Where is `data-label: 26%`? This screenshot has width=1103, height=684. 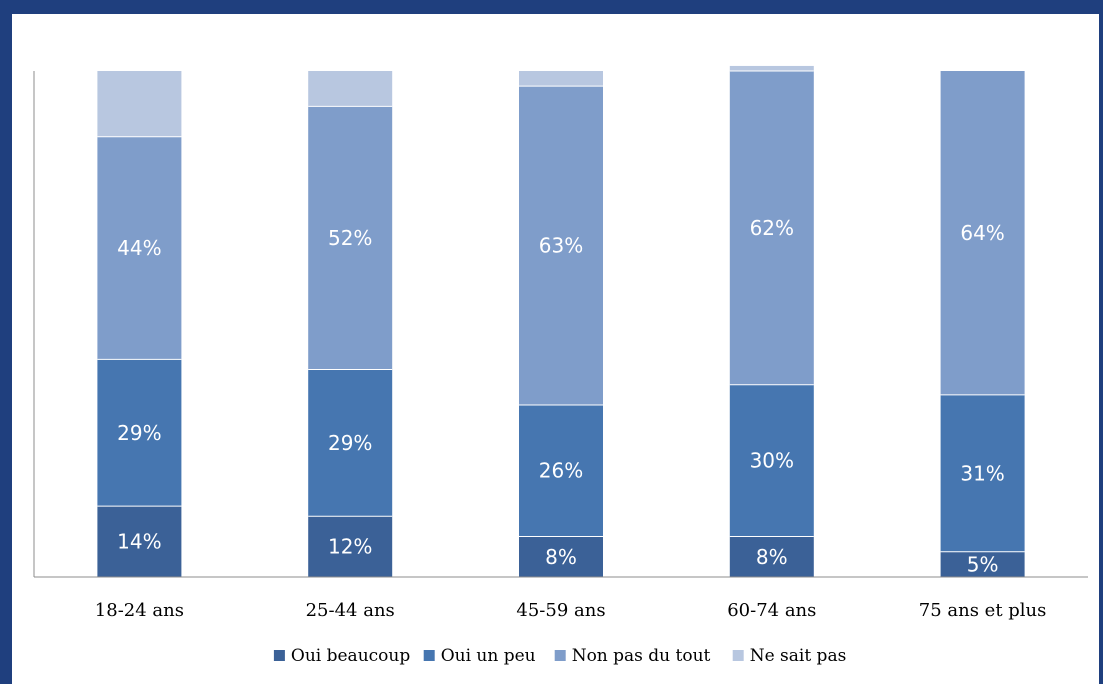
data-label: 26% is located at coordinates (561, 471).